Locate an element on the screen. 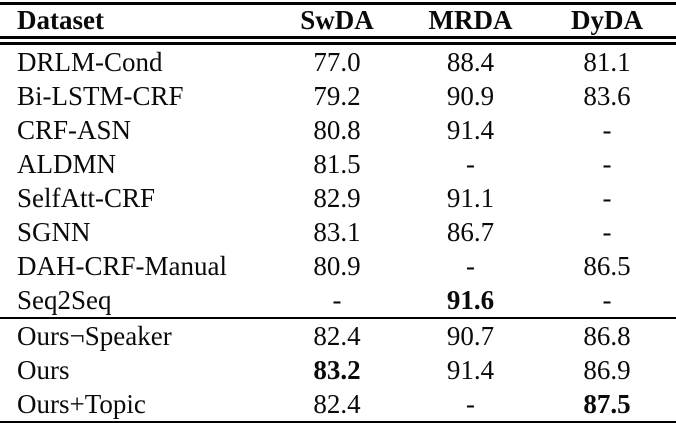 The height and width of the screenshot is (423, 676). table-header: Dataset SwDA MRDA DyDA is located at coordinates (338, 24).